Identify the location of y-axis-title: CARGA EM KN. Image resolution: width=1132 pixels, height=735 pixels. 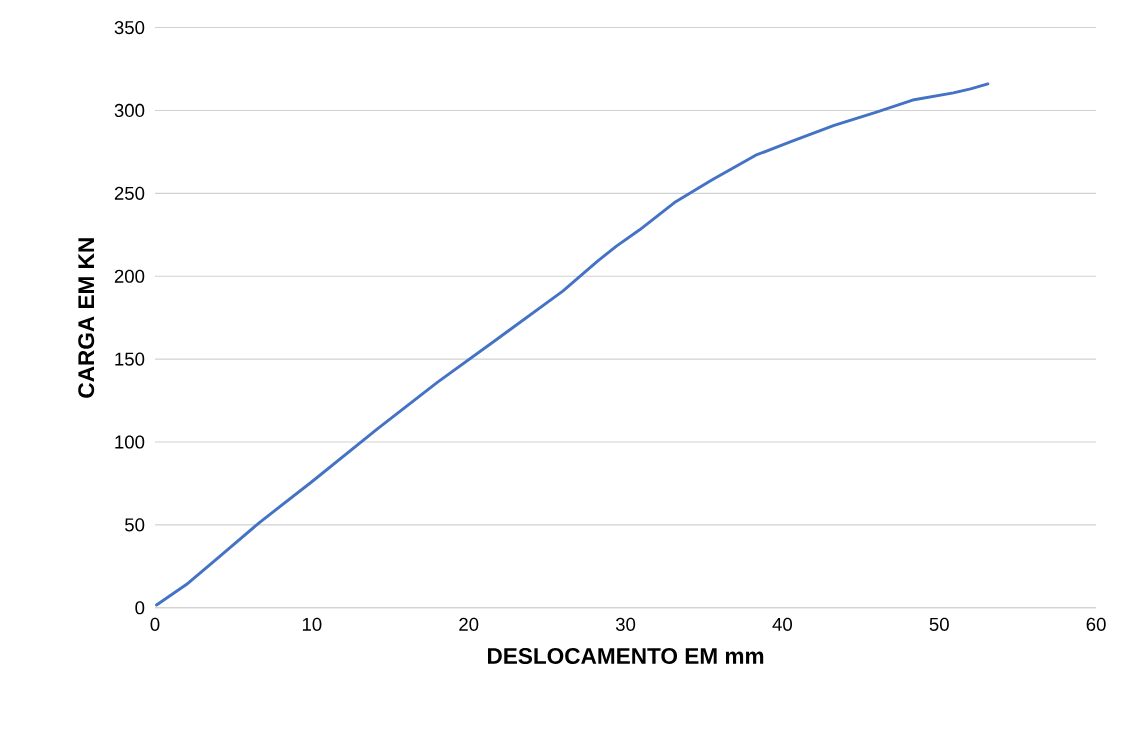
(86, 318).